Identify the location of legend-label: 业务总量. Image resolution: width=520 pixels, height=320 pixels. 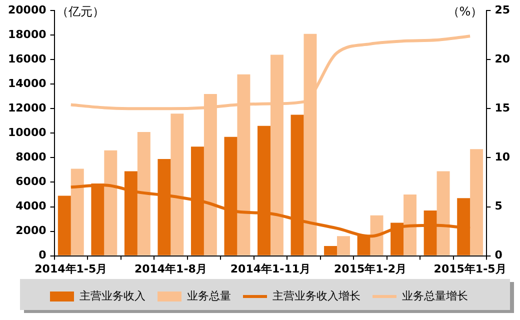
(209, 295).